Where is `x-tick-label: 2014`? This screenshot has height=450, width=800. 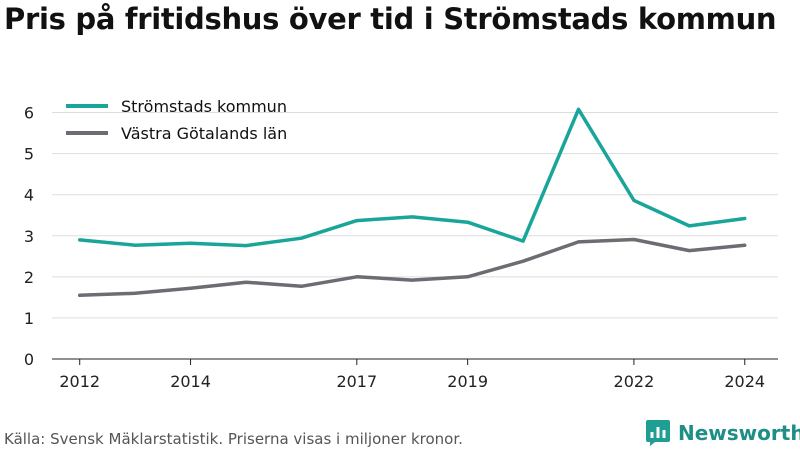 x-tick-label: 2014 is located at coordinates (190, 381).